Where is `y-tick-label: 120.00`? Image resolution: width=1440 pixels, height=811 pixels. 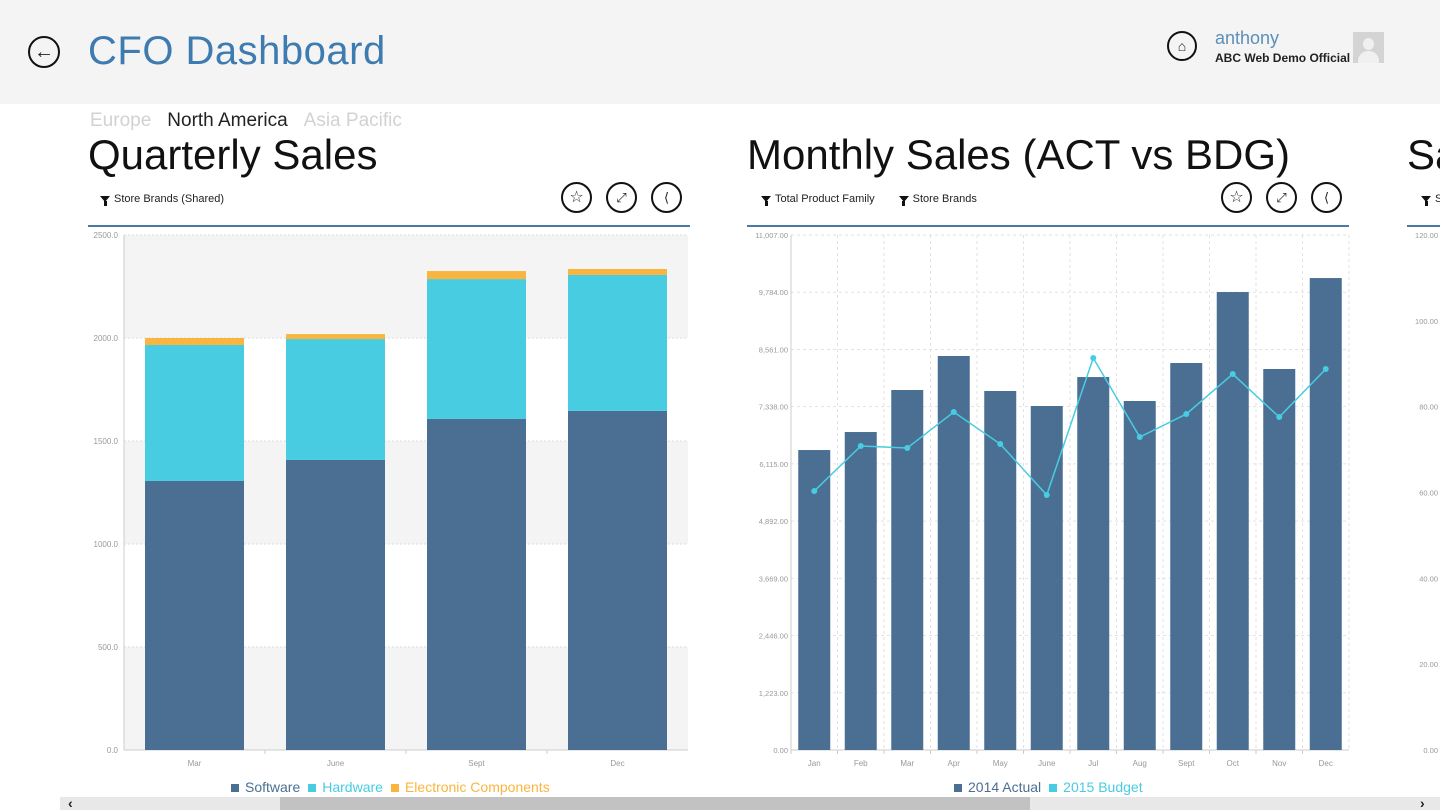
y-tick-label: 120.00 is located at coordinates (1426, 235).